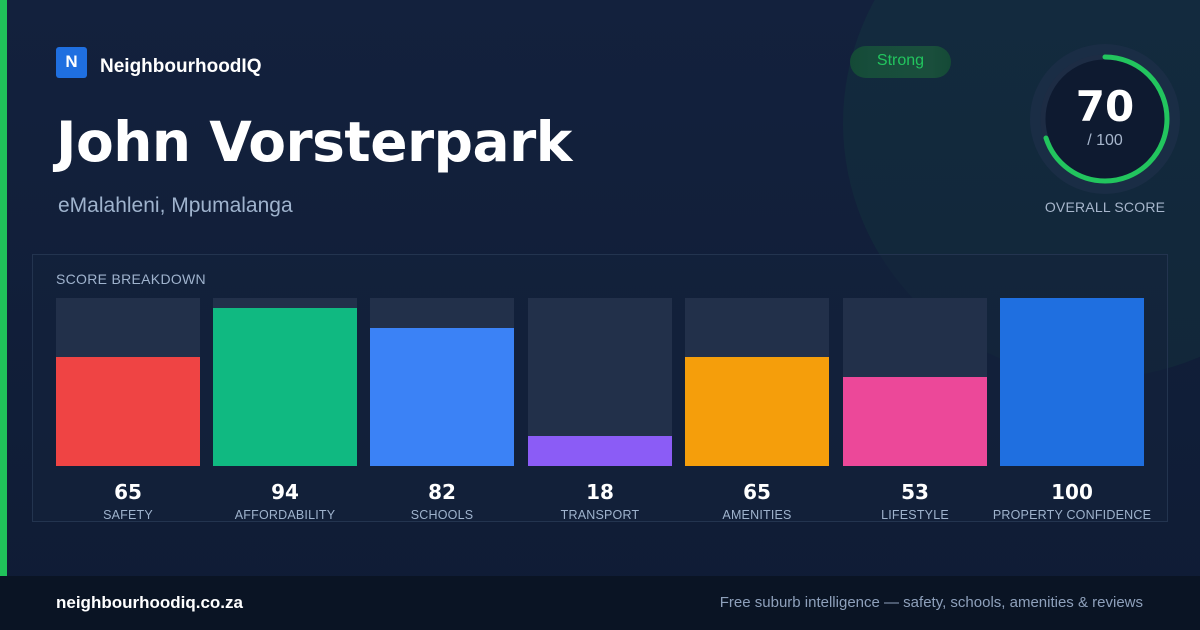 The width and height of the screenshot is (1200, 630). Describe the element at coordinates (175, 205) in the screenshot. I see `location-subtitle: eMalahleni, Mpumalanga` at that location.